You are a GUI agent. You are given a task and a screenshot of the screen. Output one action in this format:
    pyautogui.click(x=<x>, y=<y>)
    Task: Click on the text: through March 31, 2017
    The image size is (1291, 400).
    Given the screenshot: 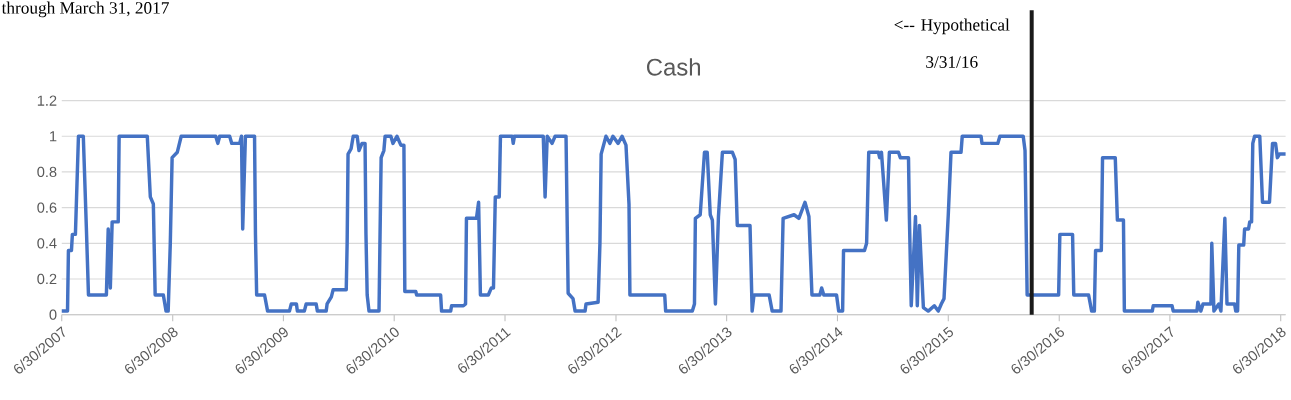 What is the action you would take?
    pyautogui.click(x=85, y=9)
    